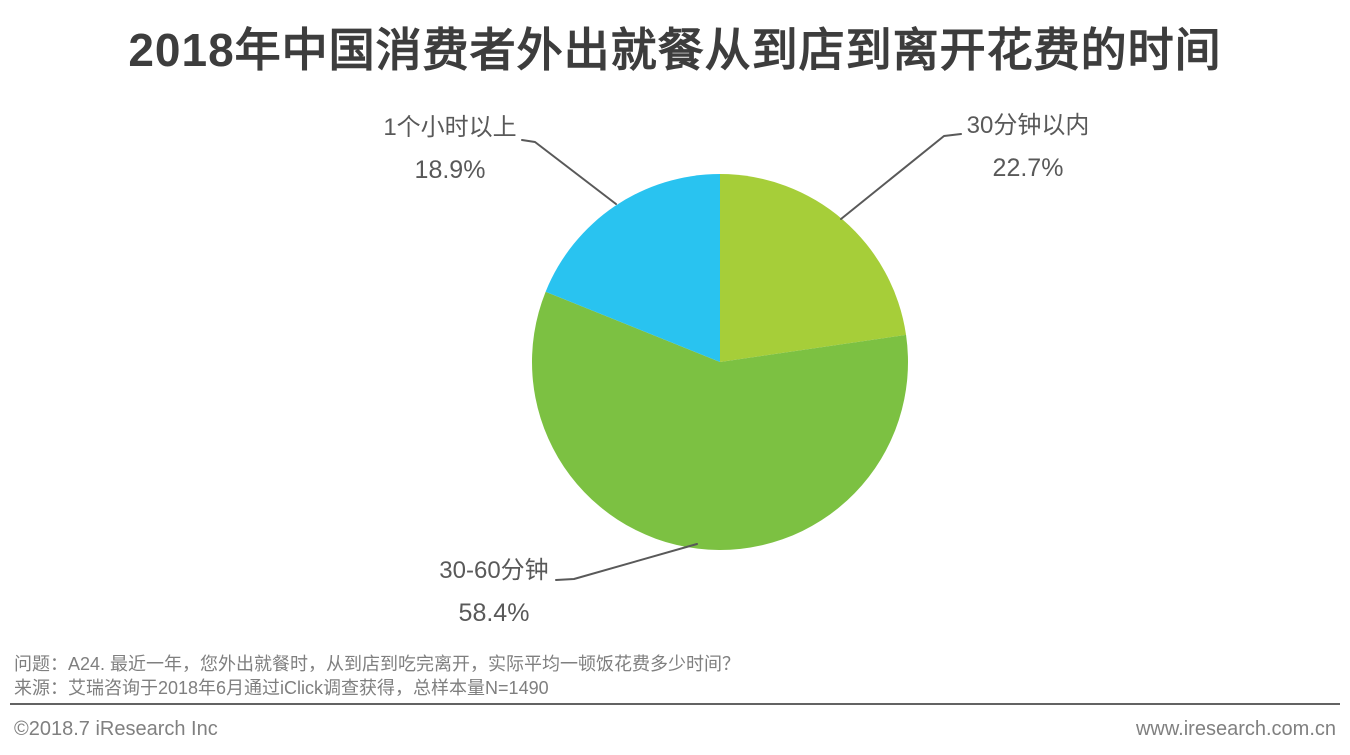  Describe the element at coordinates (494, 592) in the screenshot. I see `slice-label-30-60min: 30-60分钟 58.4%` at that location.